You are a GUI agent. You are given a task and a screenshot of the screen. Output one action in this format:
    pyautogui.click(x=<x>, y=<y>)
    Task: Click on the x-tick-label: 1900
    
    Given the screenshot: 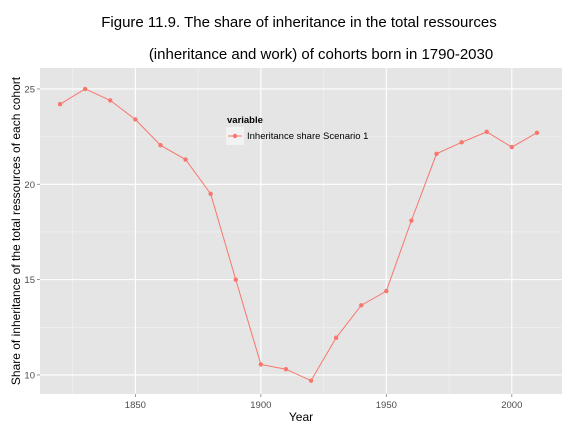 What is the action you would take?
    pyautogui.click(x=260, y=405)
    